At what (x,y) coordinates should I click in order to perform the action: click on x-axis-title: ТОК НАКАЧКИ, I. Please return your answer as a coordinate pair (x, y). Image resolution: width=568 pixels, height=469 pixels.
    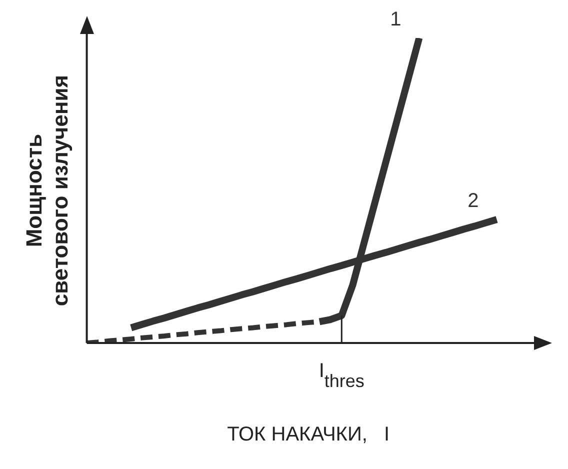
    Looking at the image, I should click on (308, 435).